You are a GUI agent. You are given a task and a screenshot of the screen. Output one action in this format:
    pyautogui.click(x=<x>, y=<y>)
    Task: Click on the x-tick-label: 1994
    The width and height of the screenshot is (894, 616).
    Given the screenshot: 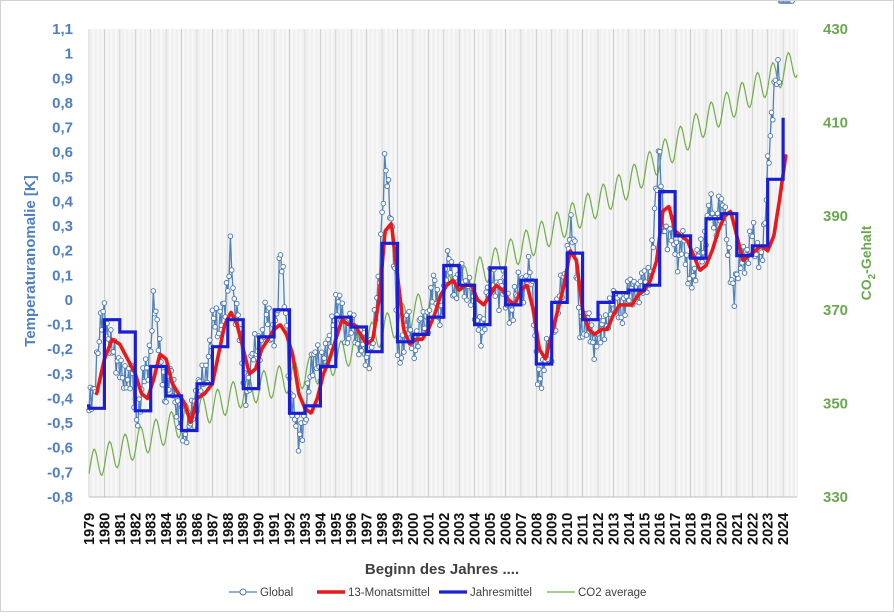 What is the action you would take?
    pyautogui.click(x=321, y=529)
    